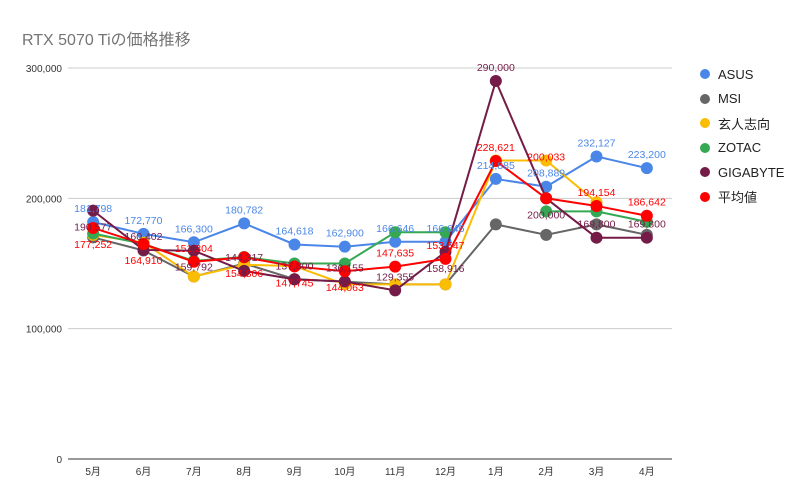  Describe the element at coordinates (597, 472) in the screenshot. I see `x-tick-label: 3月` at that location.